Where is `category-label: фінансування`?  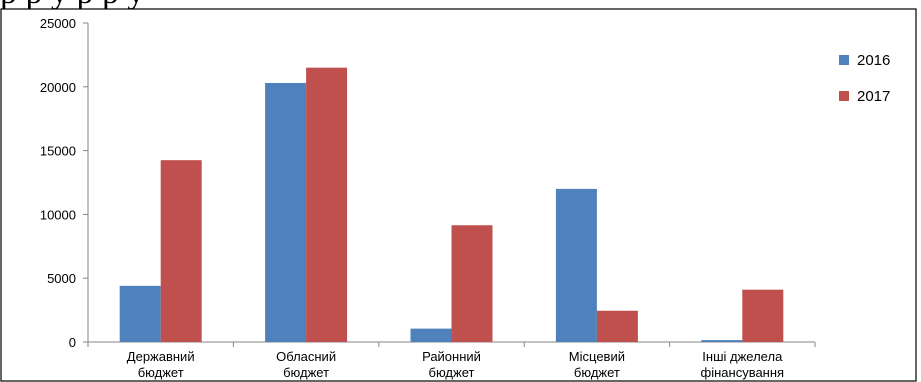 category-label: фінансування is located at coordinates (743, 372).